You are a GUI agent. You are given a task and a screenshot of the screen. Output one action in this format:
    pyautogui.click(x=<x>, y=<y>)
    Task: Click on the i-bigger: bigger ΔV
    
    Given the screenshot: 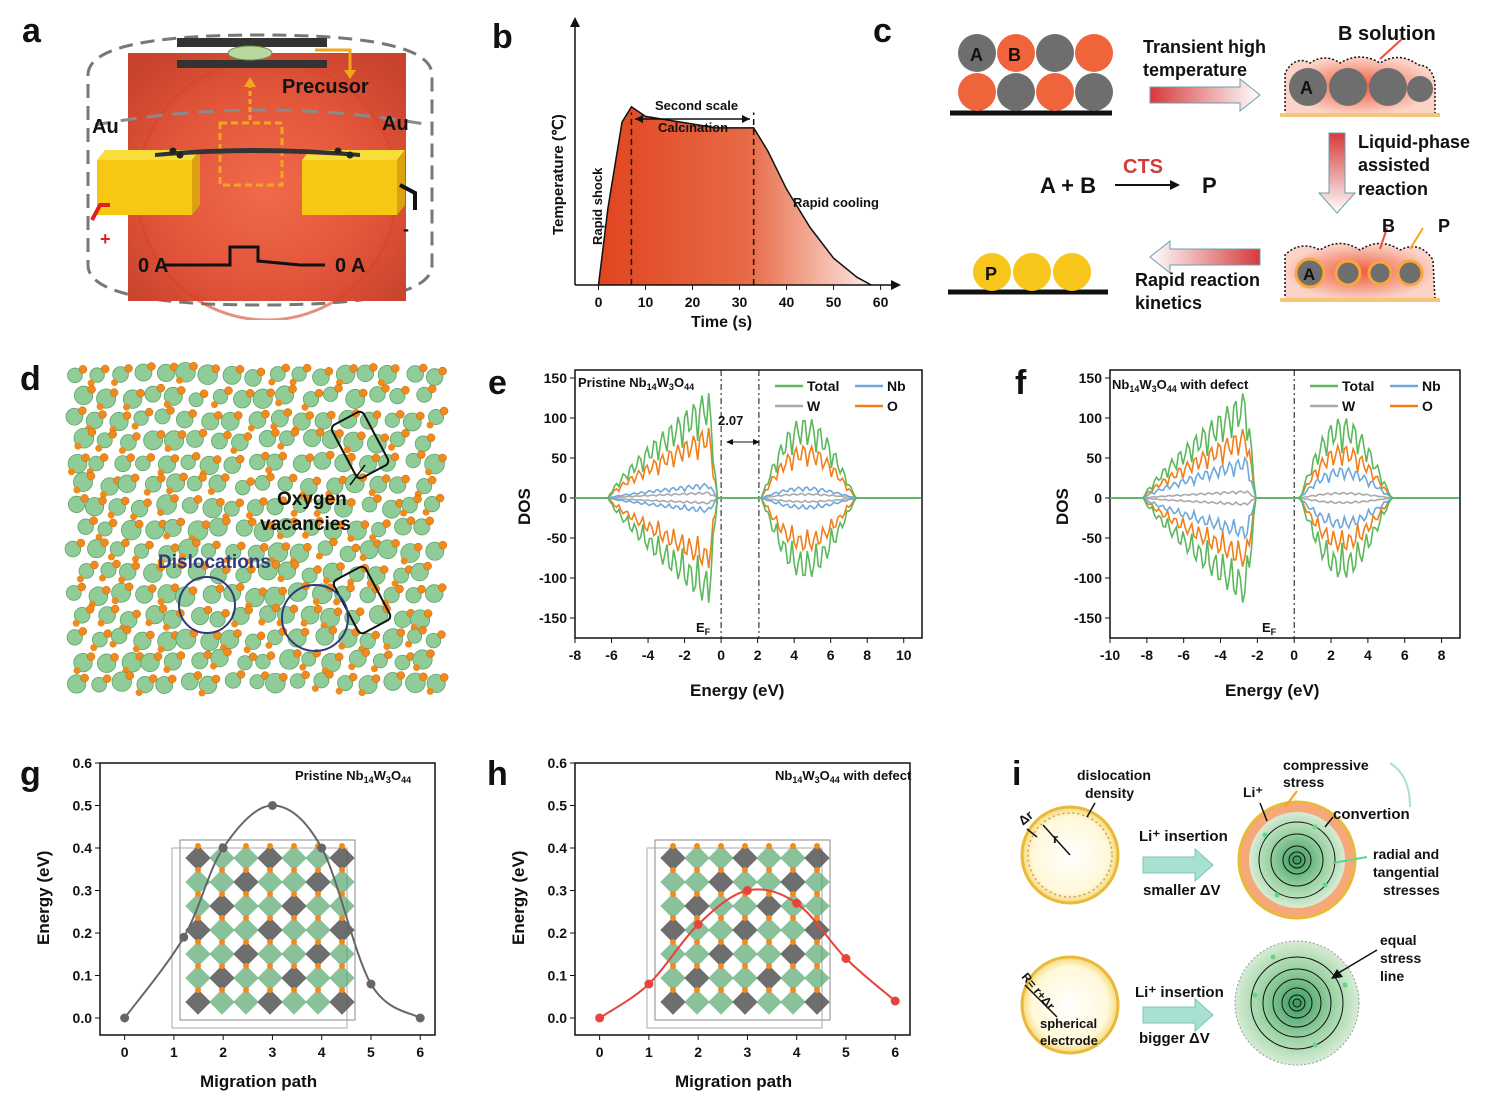 What is the action you would take?
    pyautogui.click(x=1174, y=1038)
    